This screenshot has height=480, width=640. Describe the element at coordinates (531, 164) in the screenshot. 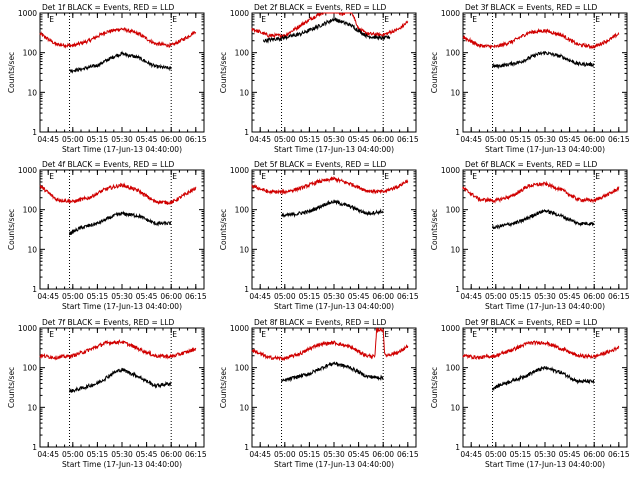

I see `panel-title: Det 6f BLACK = Events, RED = LLD` at that location.